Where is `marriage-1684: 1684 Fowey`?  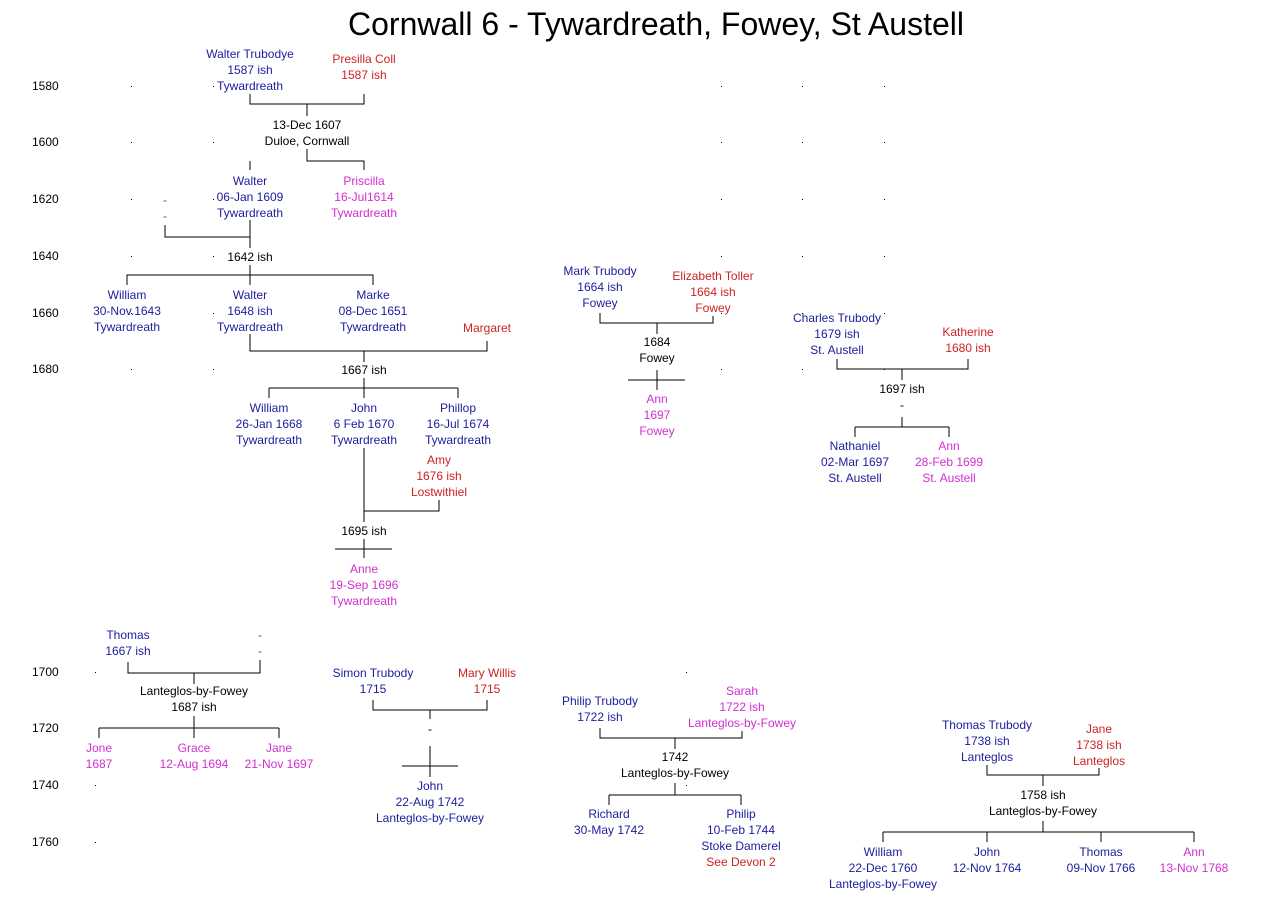 marriage-1684: 1684 Fowey is located at coordinates (657, 350).